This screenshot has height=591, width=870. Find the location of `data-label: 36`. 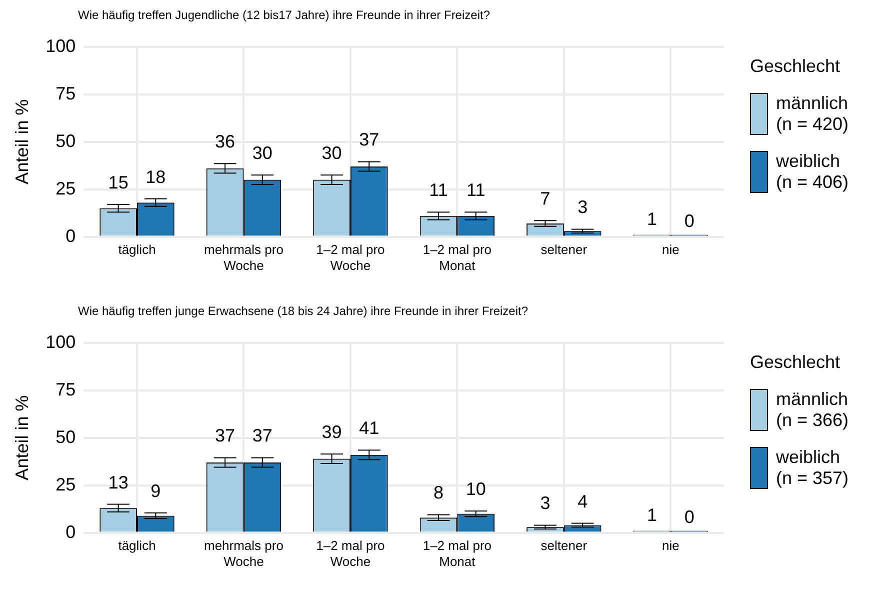

data-label: 36 is located at coordinates (225, 142).